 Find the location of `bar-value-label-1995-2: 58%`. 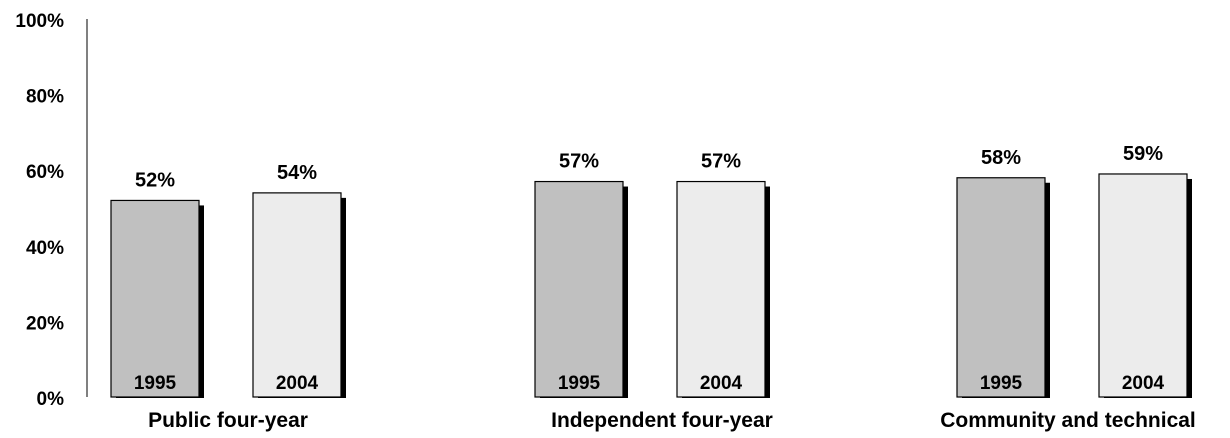

bar-value-label-1995-2: 58% is located at coordinates (1001, 158).